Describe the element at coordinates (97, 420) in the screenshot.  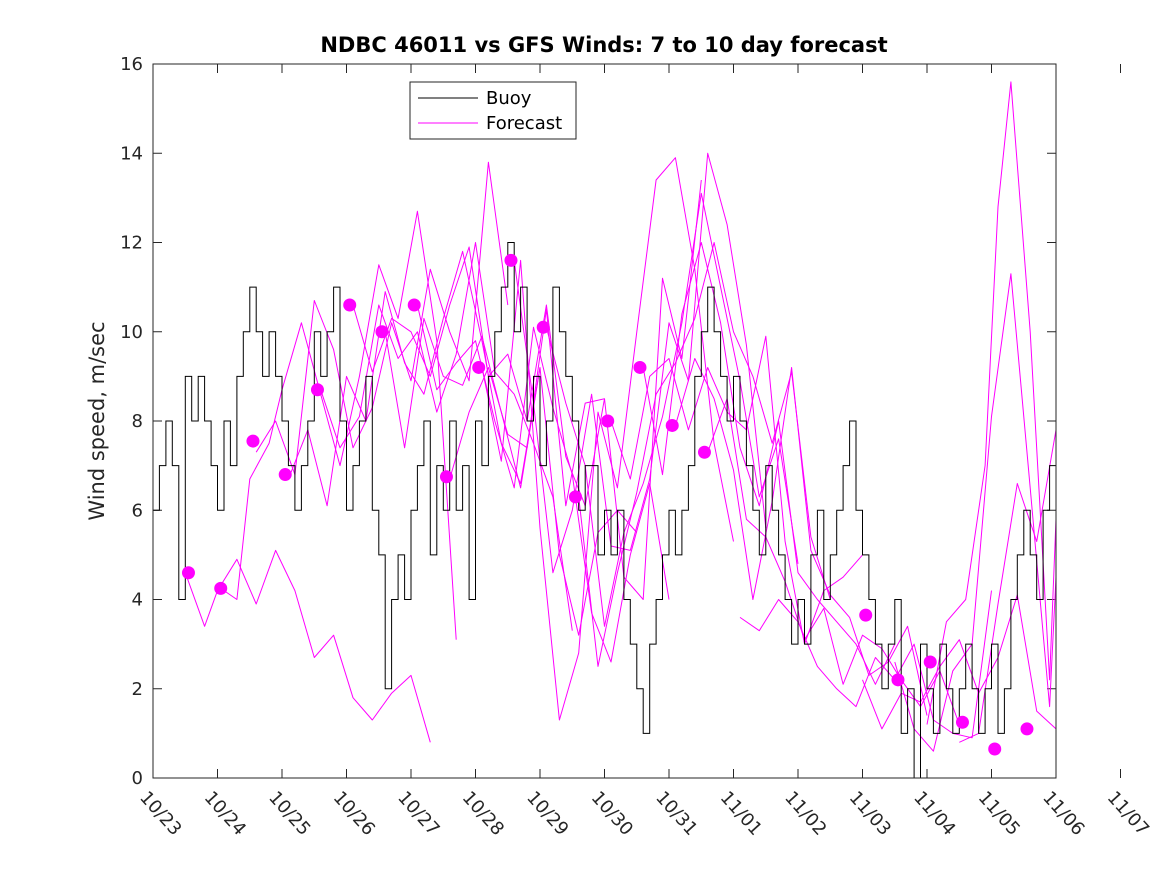
I see `y-axis-label: Wind speed, m/sec` at that location.